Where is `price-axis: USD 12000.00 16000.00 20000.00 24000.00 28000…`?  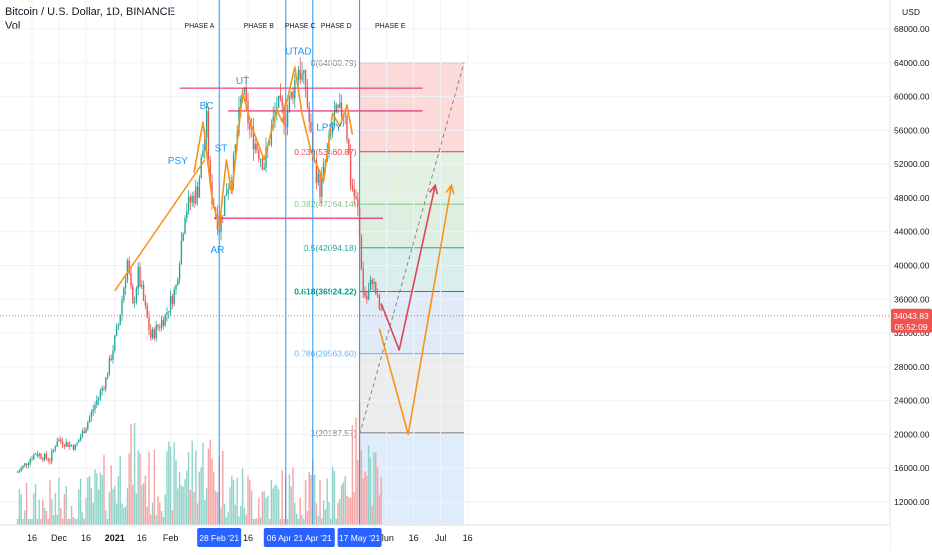
price-axis: USD 12000.00 16000.00 20000.00 24000.00 28000… is located at coordinates (910, 275).